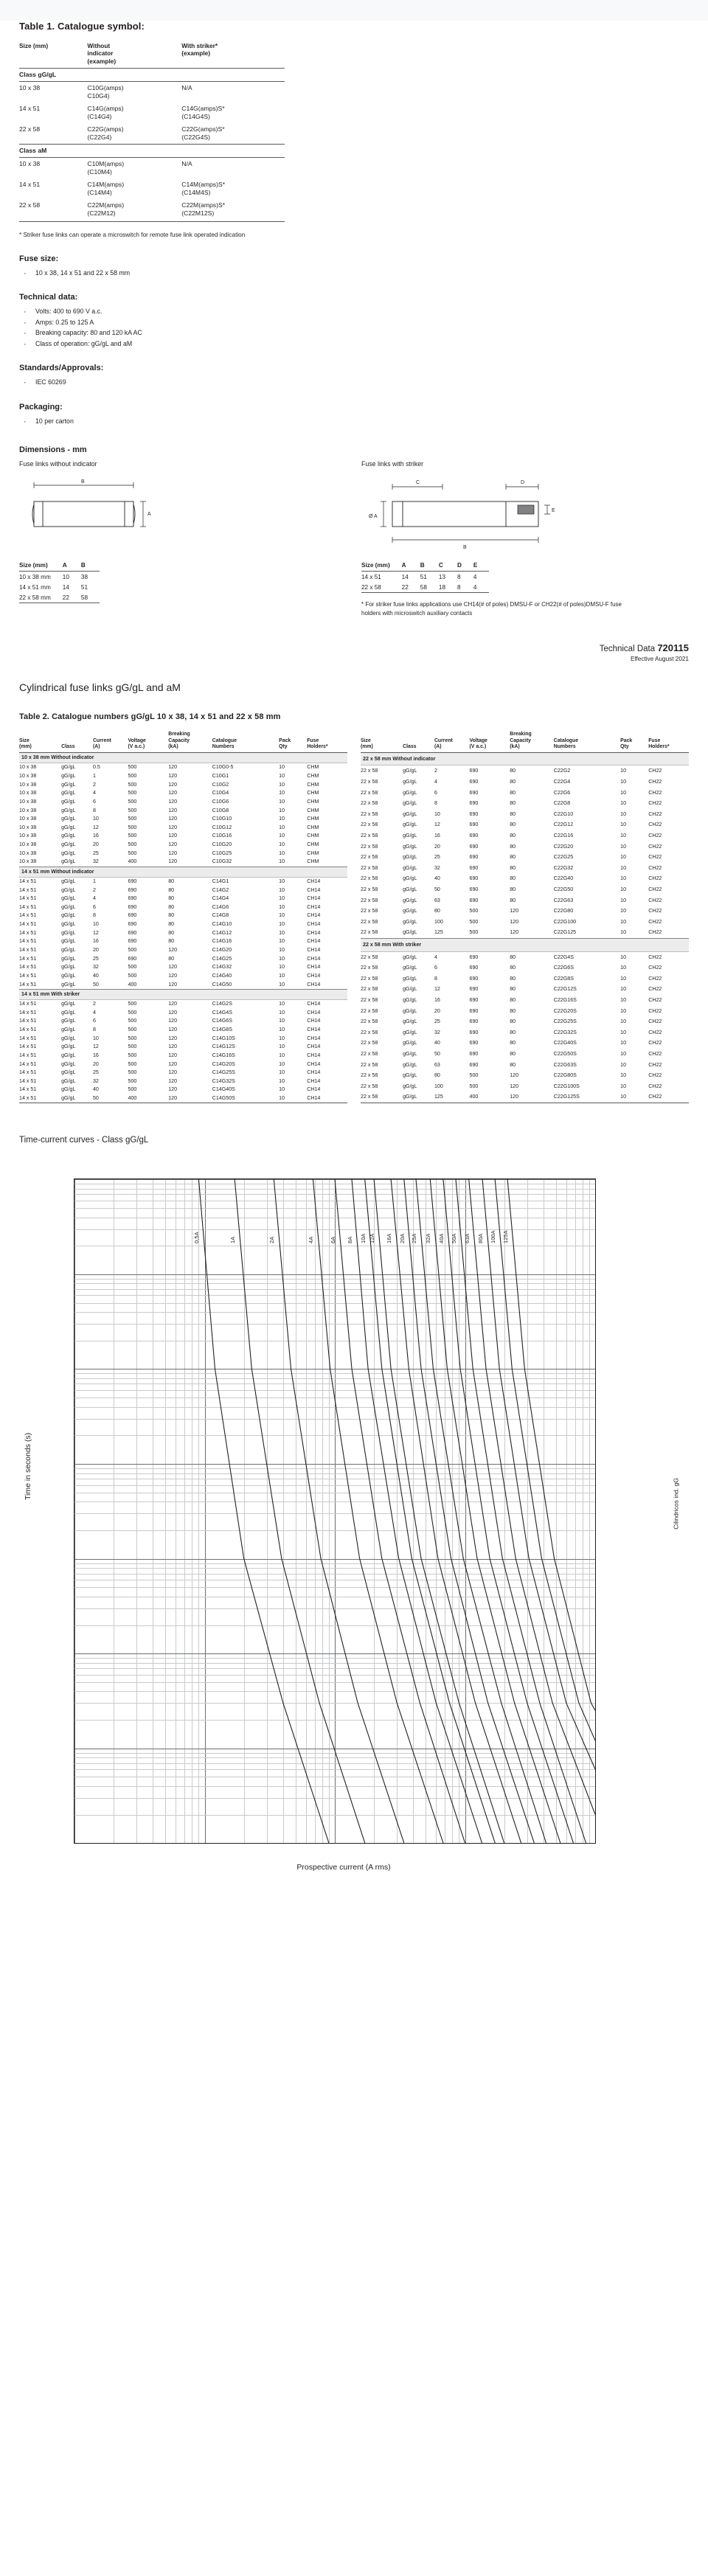  Describe the element at coordinates (224, 1063) in the screenshot. I see `table2-cell: C14G20S` at that location.